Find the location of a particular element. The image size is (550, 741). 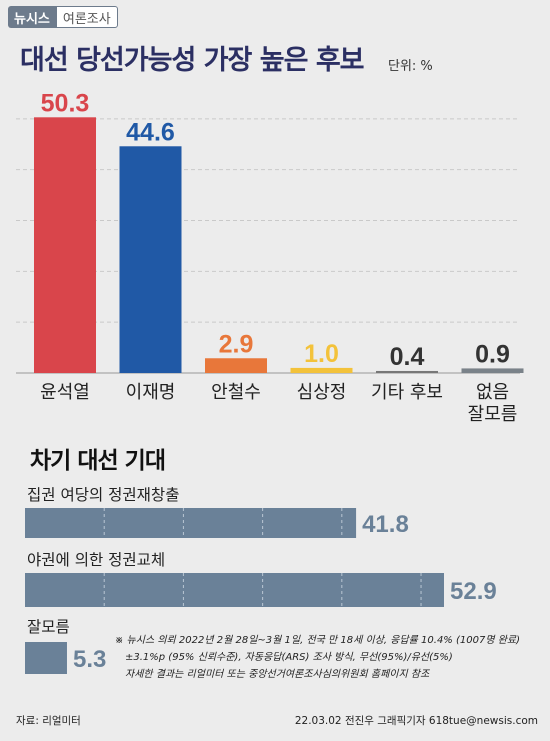

category-label: 이재명 is located at coordinates (151, 392).